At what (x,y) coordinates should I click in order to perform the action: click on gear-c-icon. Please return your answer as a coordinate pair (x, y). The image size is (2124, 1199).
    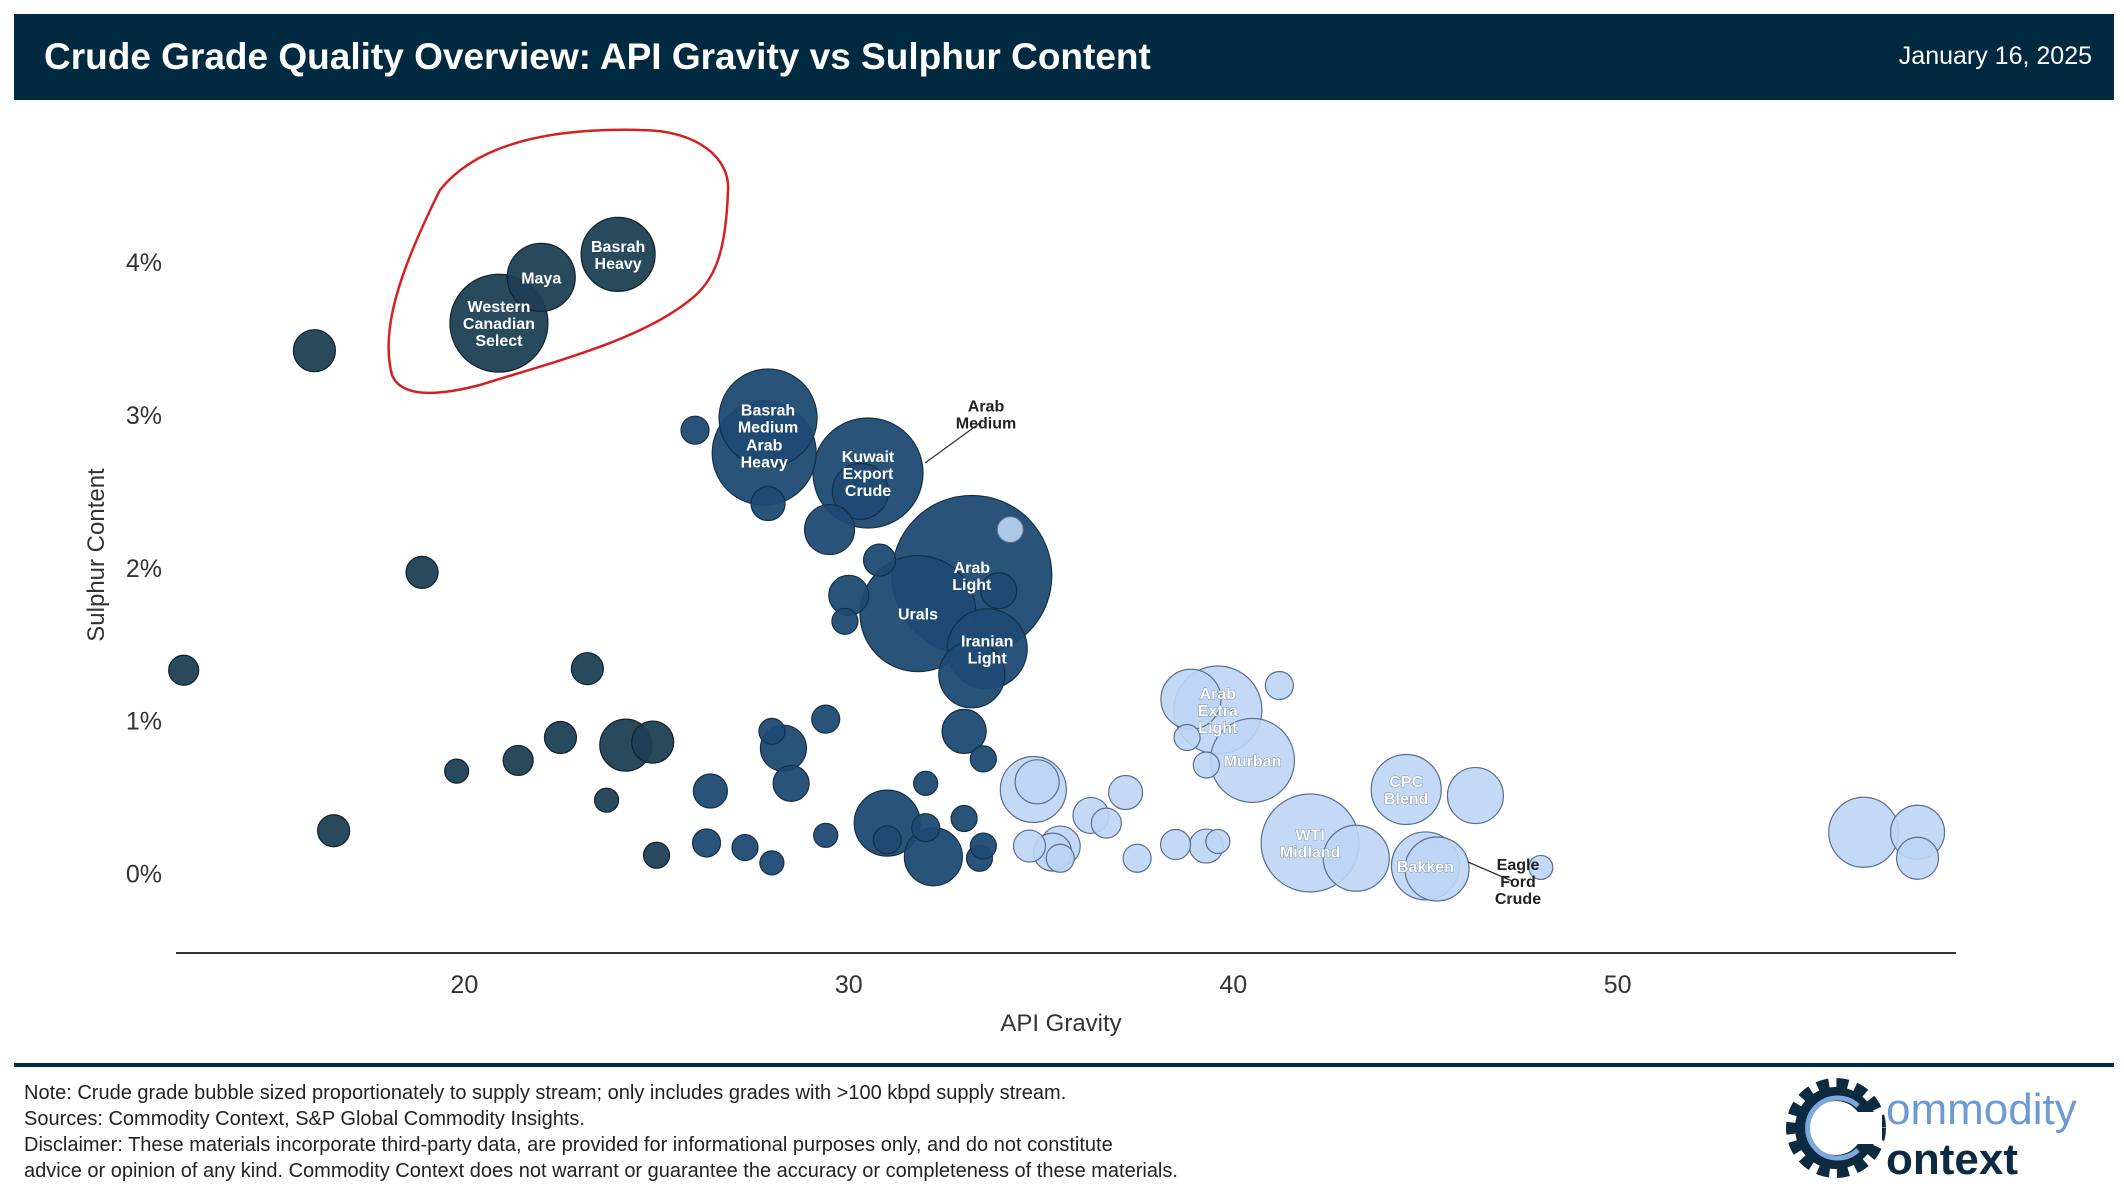
    Looking at the image, I should click on (1836, 1128).